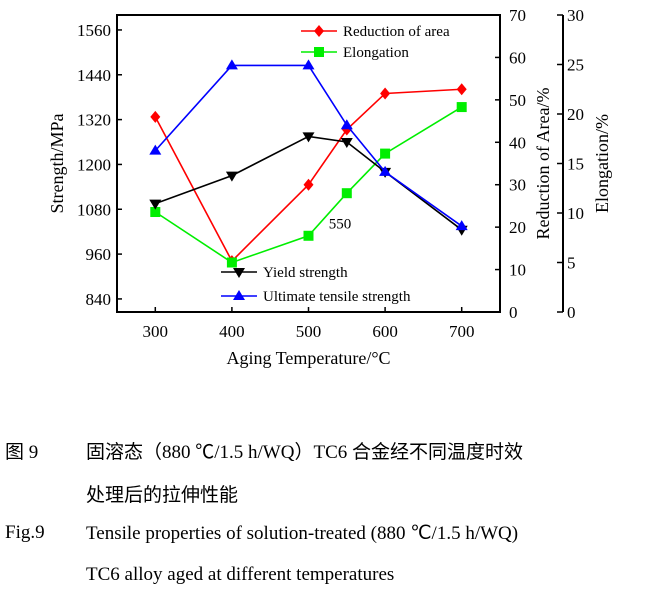 Image resolution: width=651 pixels, height=596 pixels. What do you see at coordinates (517, 142) in the screenshot?
I see `y-right1-tick-label: 40` at bounding box center [517, 142].